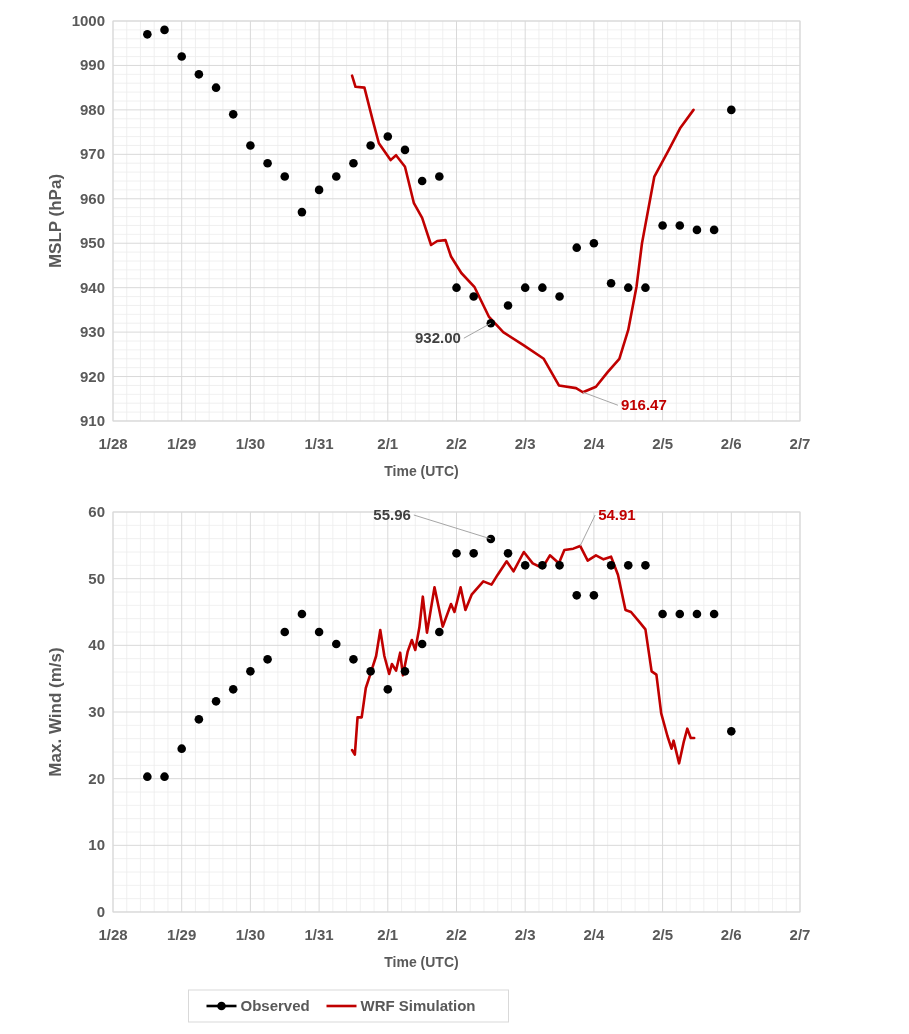 This screenshot has width=909, height=1034. Describe the element at coordinates (96, 711) in the screenshot. I see `y-tick-label: 30` at that location.